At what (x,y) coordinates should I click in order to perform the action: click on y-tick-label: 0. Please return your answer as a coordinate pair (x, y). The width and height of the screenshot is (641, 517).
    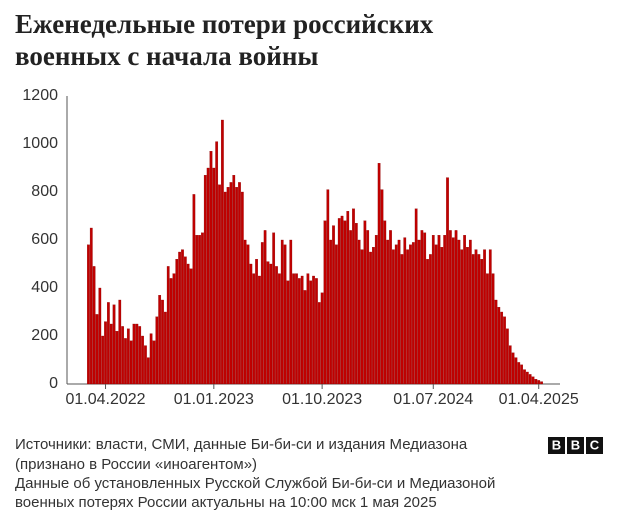
    Looking at the image, I should click on (53, 383).